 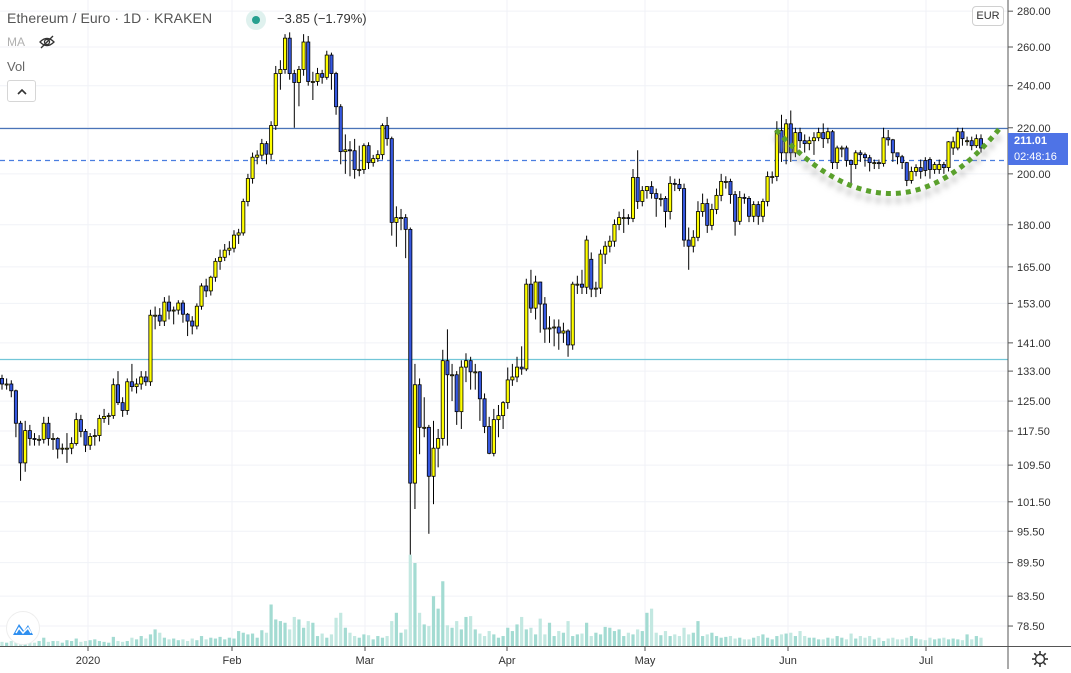 I want to click on price-tick-label: 109.50, so click(x=1034, y=466).